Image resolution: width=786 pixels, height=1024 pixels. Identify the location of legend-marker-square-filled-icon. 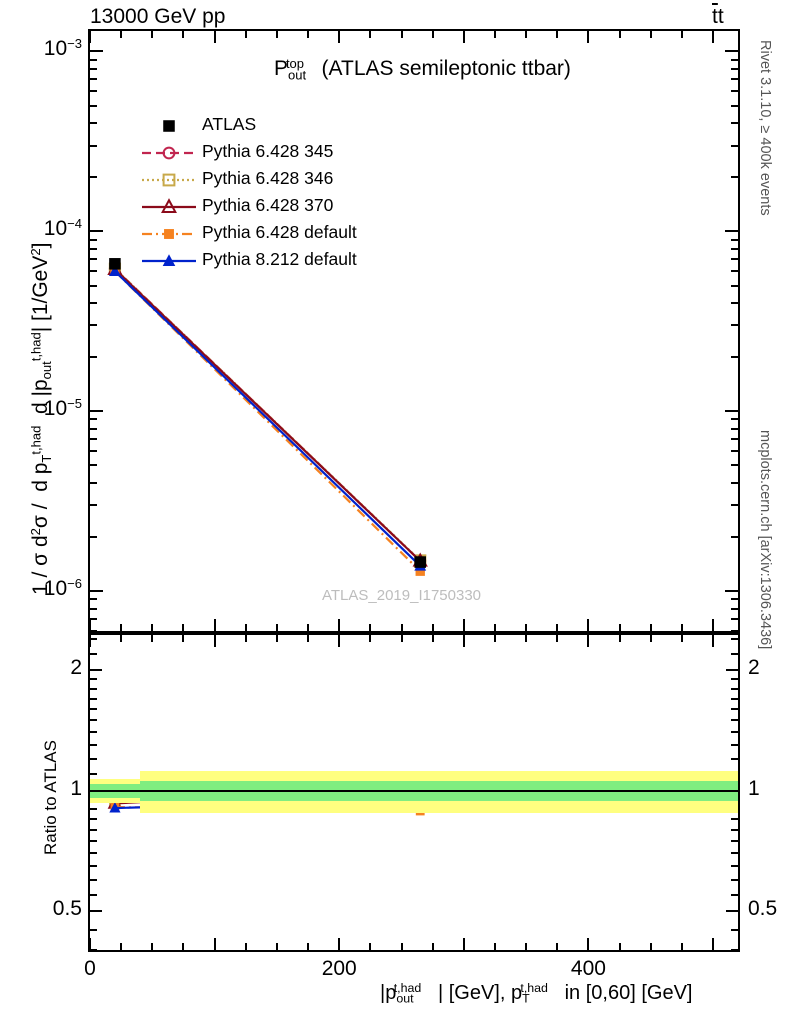
(169, 125).